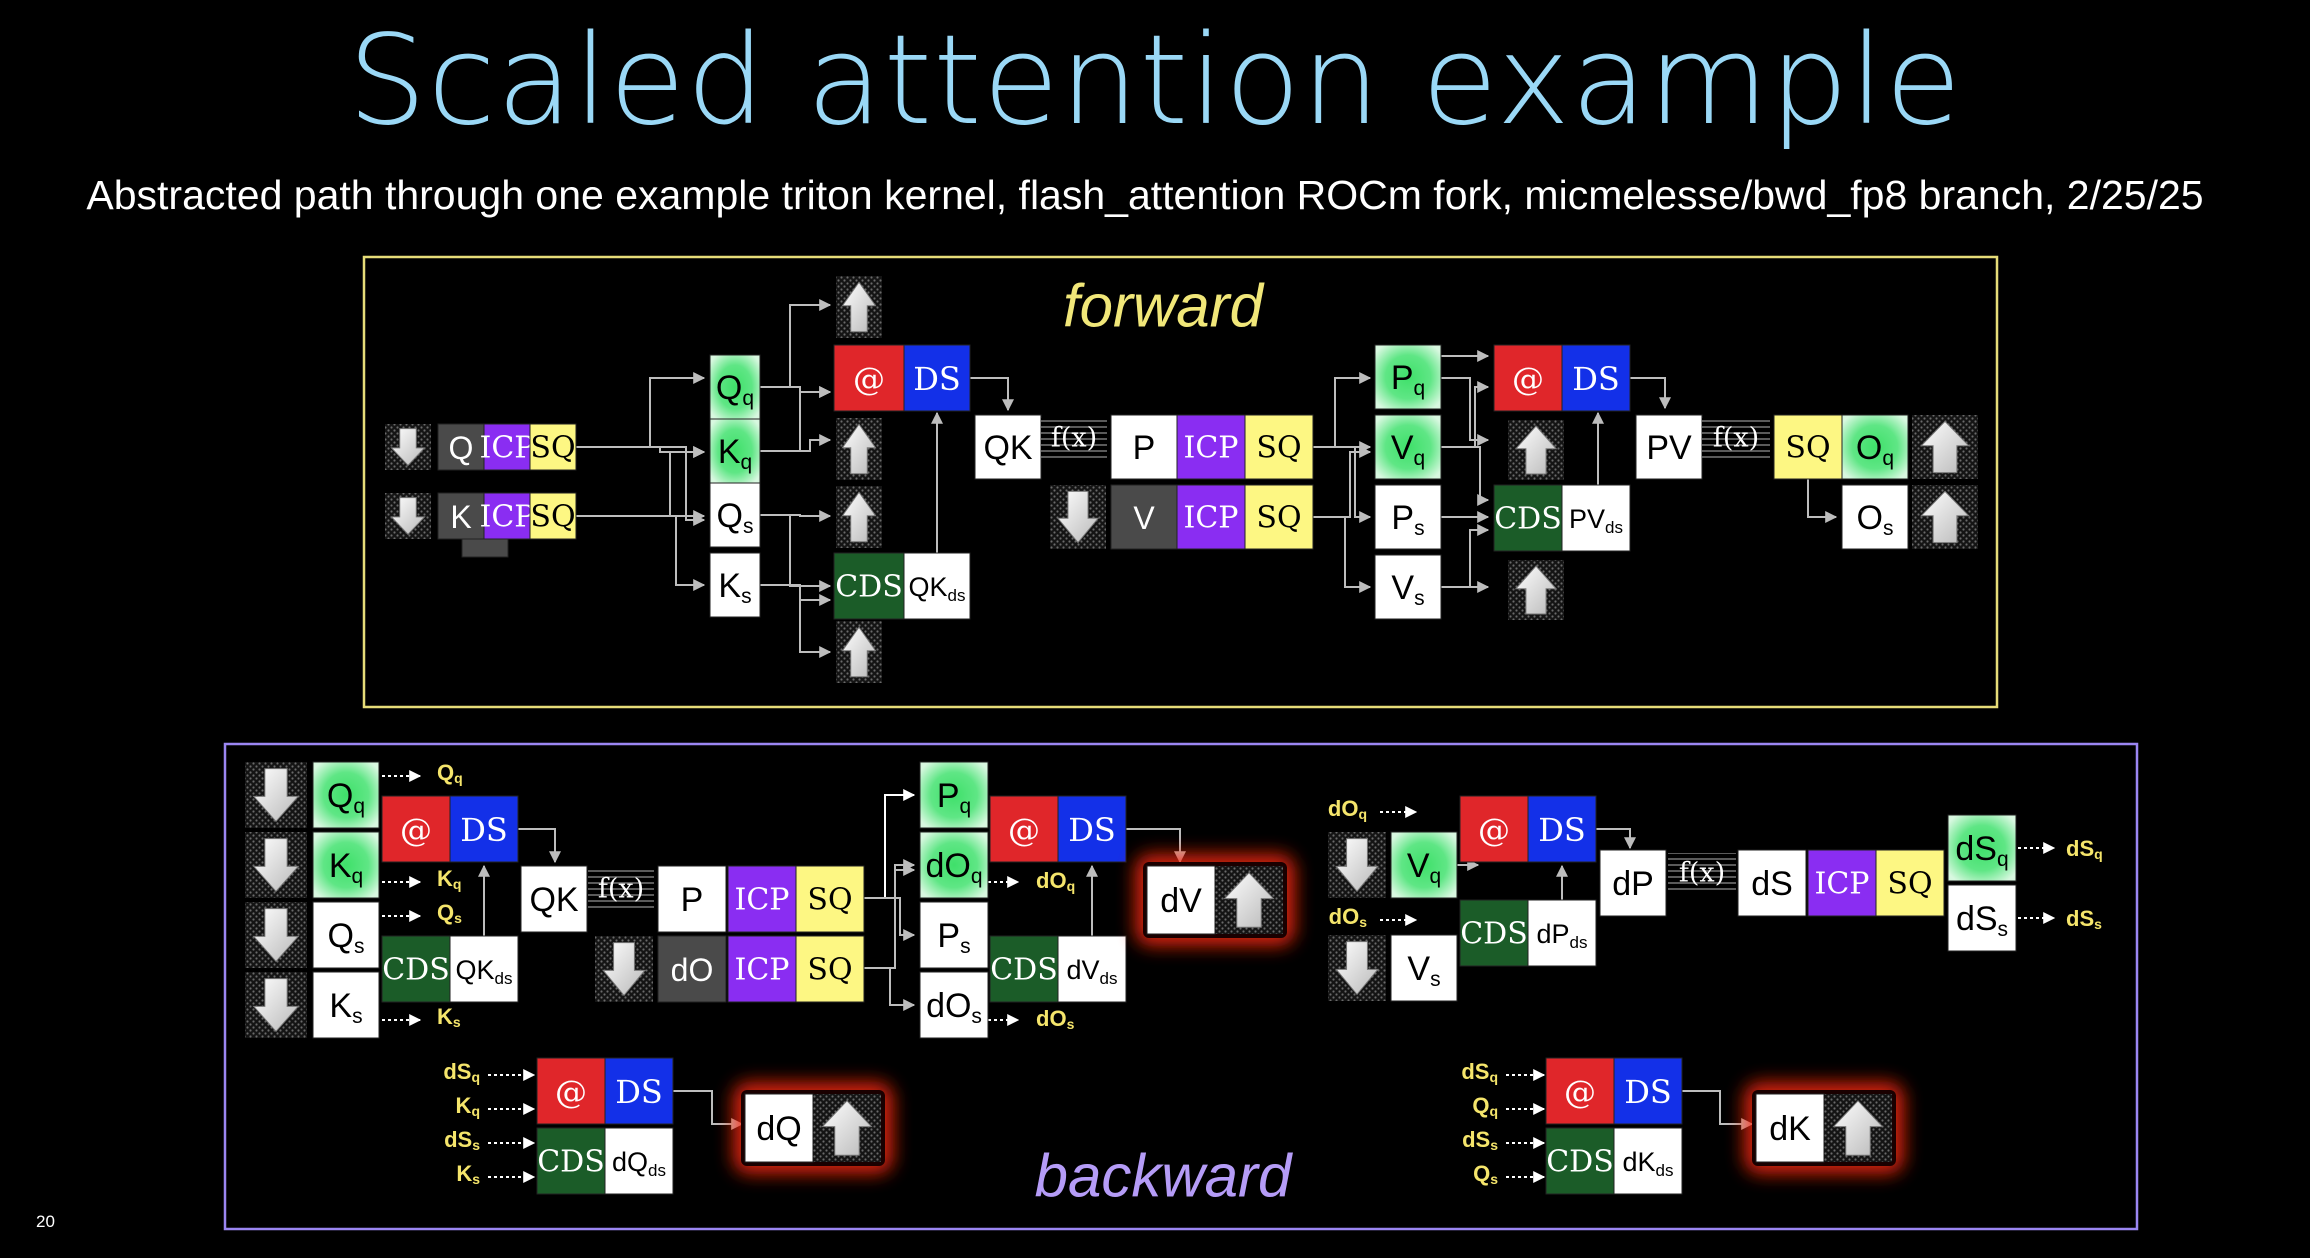  What do you see at coordinates (346, 935) in the screenshot?
I see `tensor-block: Qs` at bounding box center [346, 935].